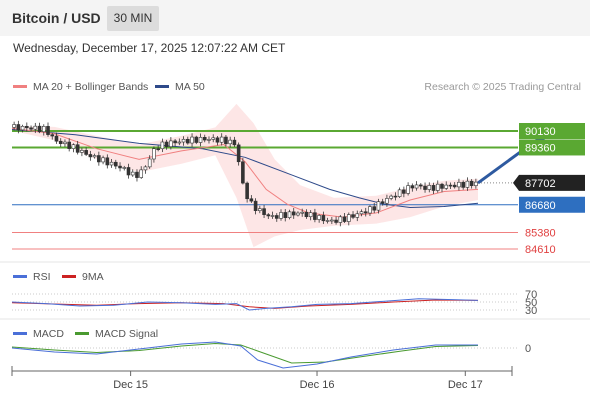  What do you see at coordinates (20, 333) in the screenshot?
I see `macd-legend-swatch` at bounding box center [20, 333].